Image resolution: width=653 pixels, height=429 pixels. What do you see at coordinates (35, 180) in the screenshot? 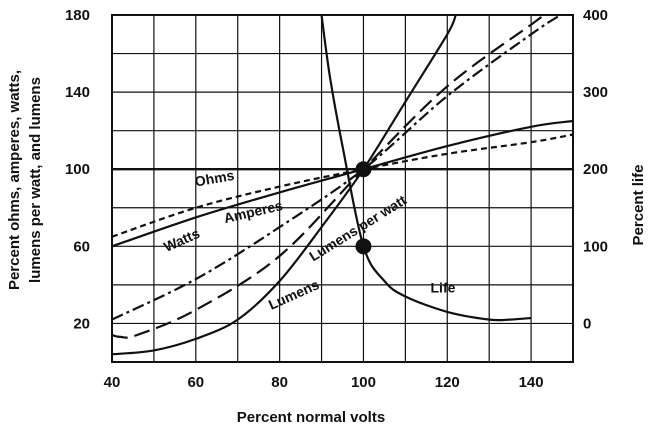
I see `y-axis-title-left-line2: lumens per watt, and lumens` at bounding box center [35, 180].